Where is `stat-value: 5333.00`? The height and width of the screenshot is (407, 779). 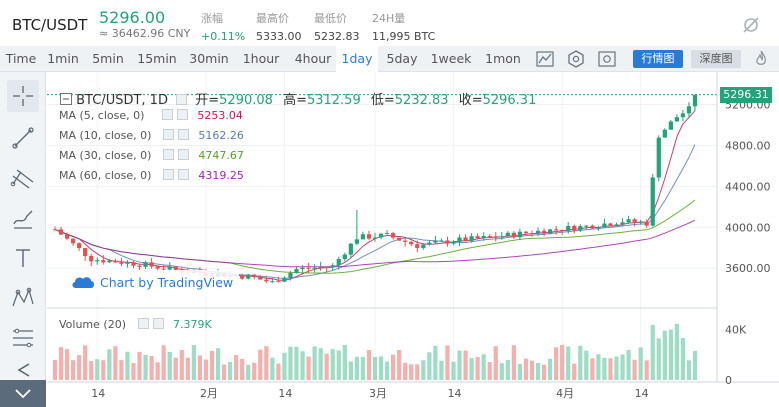
stat-value: 5333.00 is located at coordinates (279, 36).